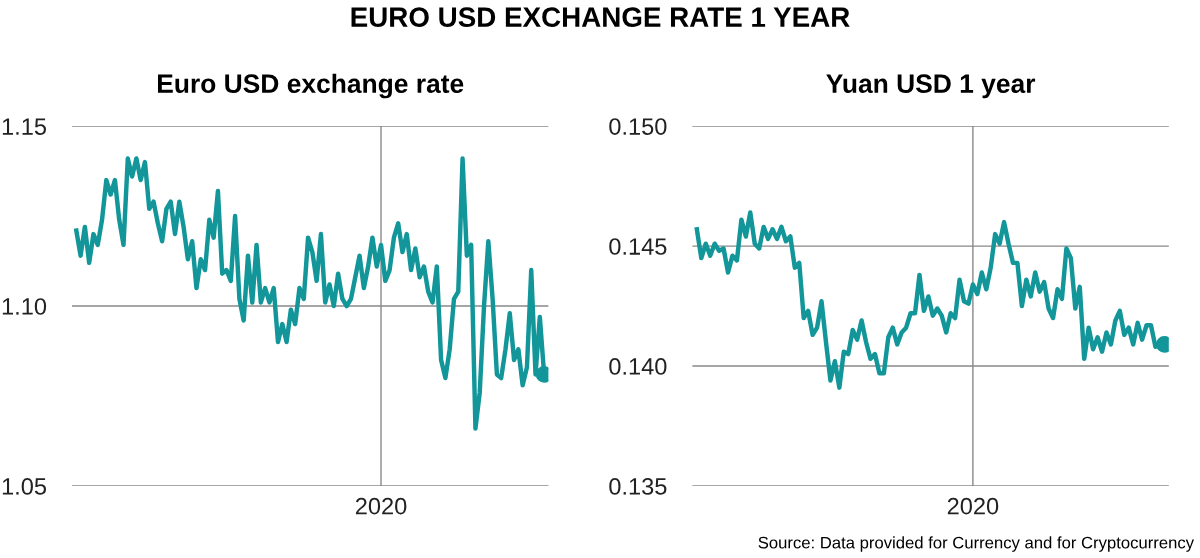  I want to click on text: EURO USD EXCHANGE RATE 1 YEAR, so click(600, 17).